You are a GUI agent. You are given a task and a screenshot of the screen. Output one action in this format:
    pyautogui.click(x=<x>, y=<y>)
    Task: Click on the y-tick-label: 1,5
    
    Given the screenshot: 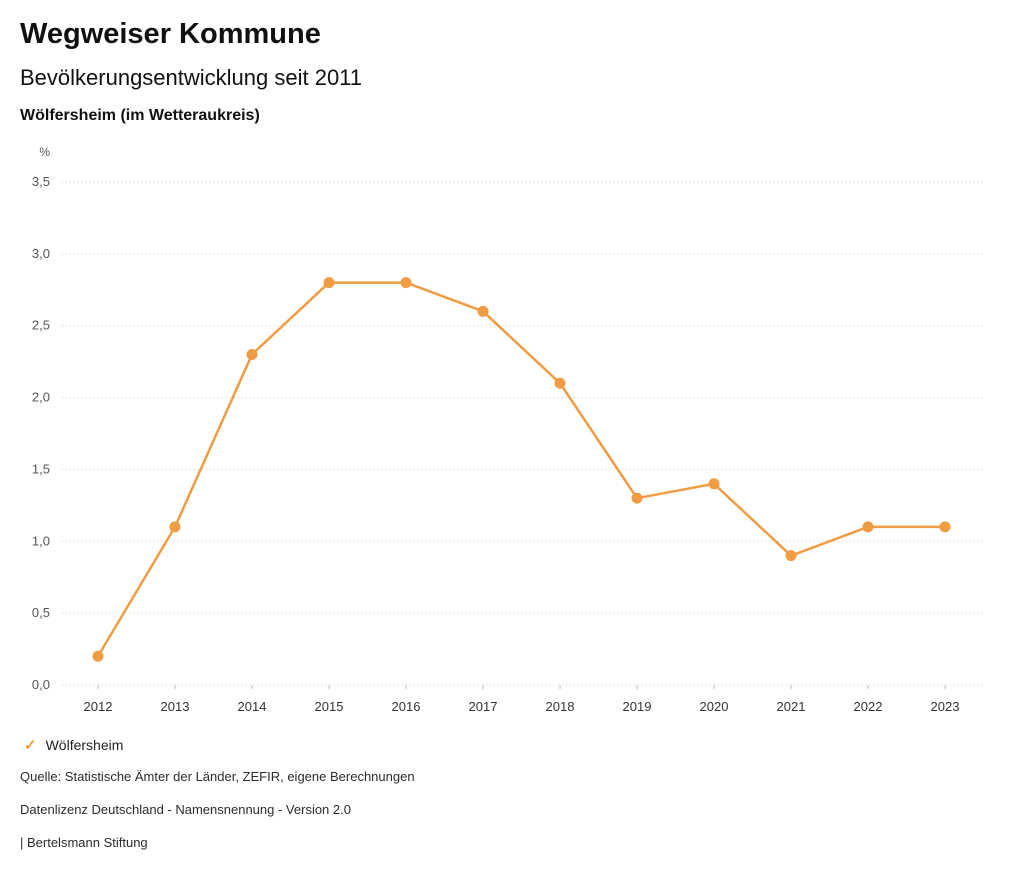 What is the action you would take?
    pyautogui.click(x=41, y=468)
    